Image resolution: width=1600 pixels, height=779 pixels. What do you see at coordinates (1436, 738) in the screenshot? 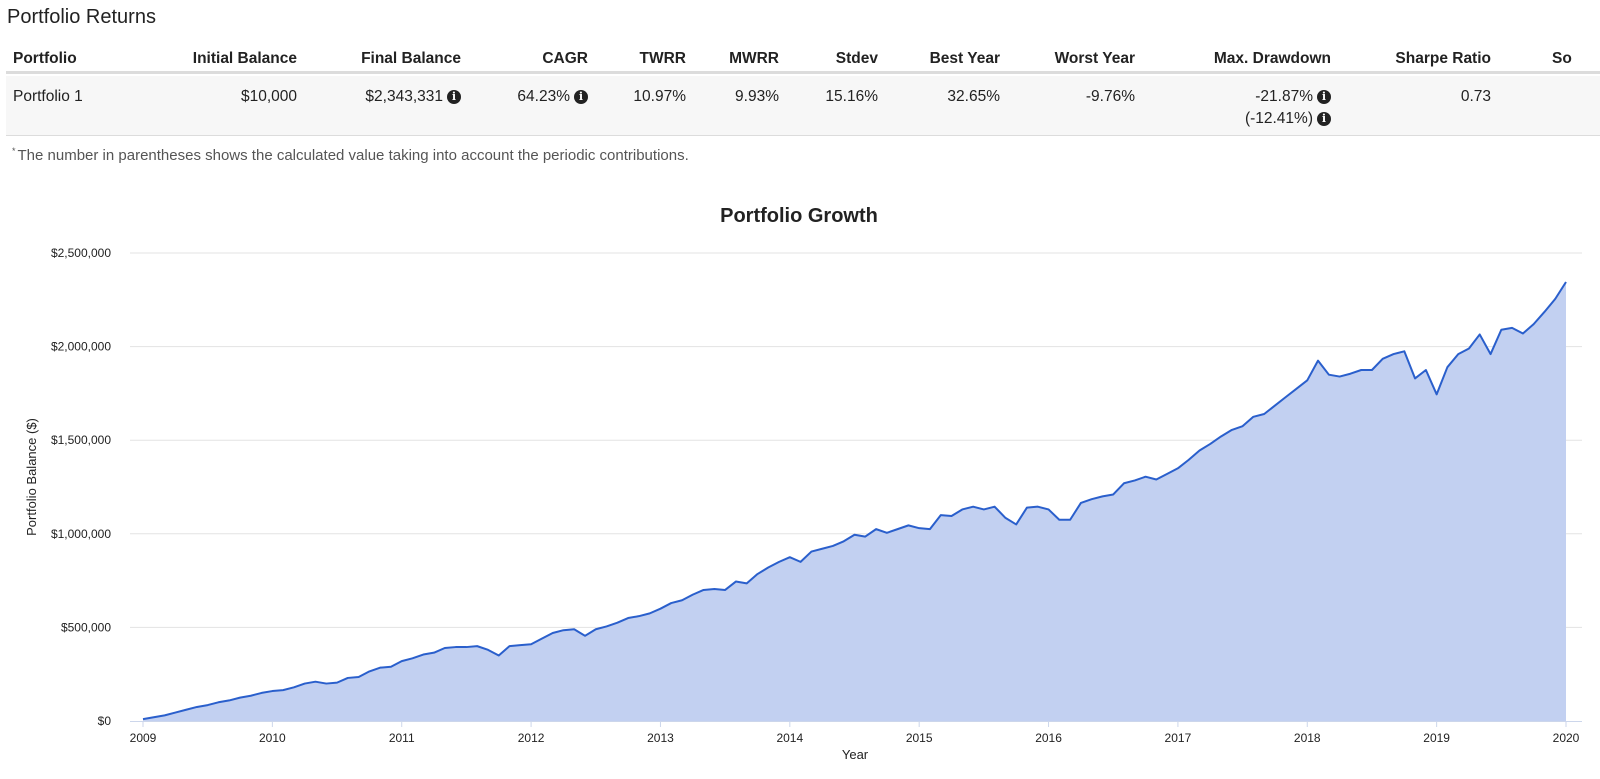
I see `x-tick-label: 2019` at bounding box center [1436, 738].